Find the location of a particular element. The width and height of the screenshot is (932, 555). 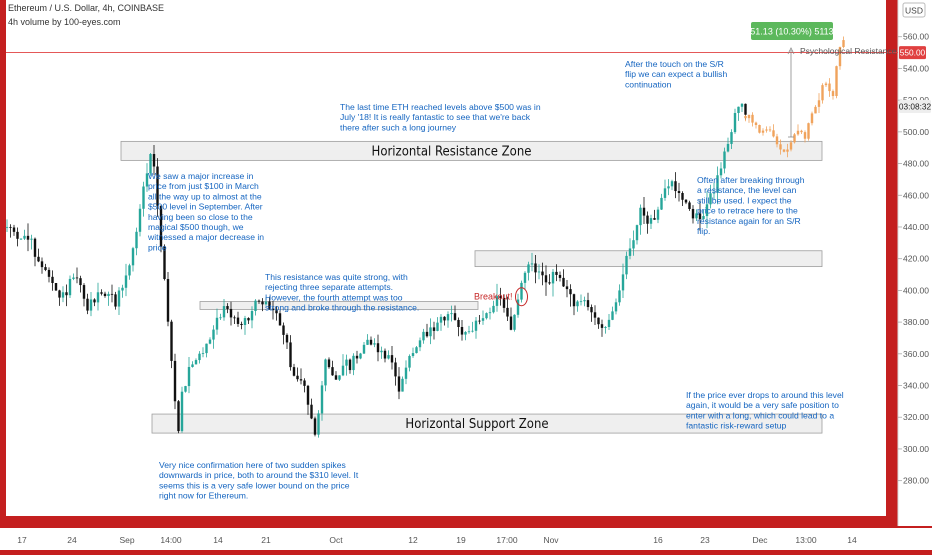

current-price-badge is located at coordinates (912, 53).